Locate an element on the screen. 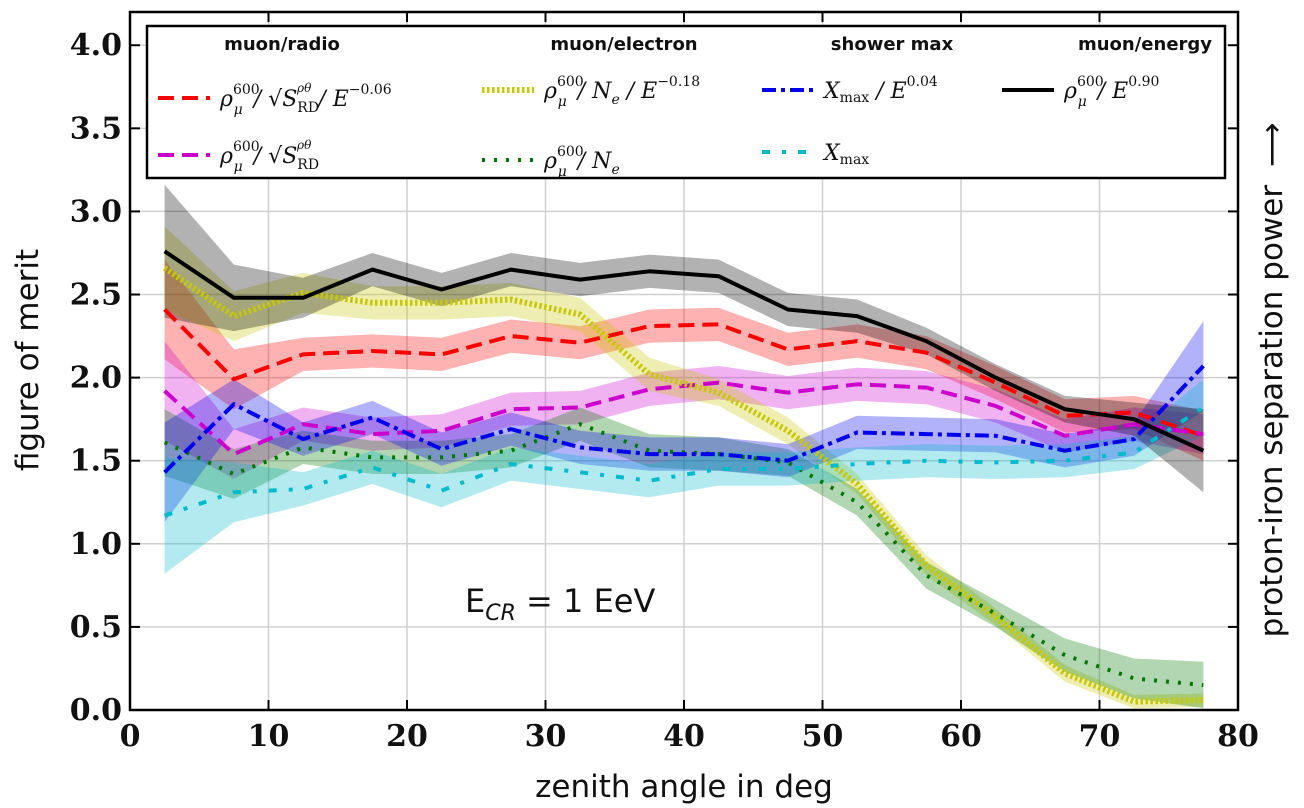 This screenshot has width=1304, height=808. energy-annotation-value: = 1 EeV is located at coordinates (586, 601).